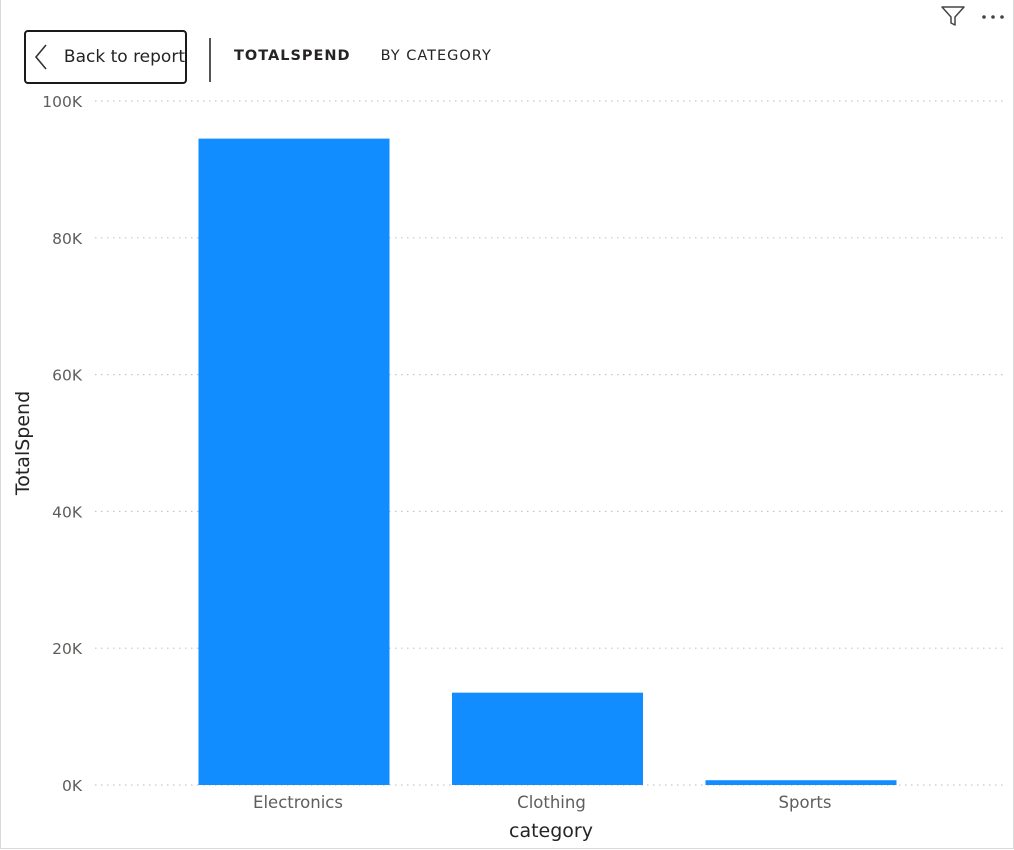  What do you see at coordinates (23, 443) in the screenshot?
I see `y-axis-title: TotalSpend` at bounding box center [23, 443].